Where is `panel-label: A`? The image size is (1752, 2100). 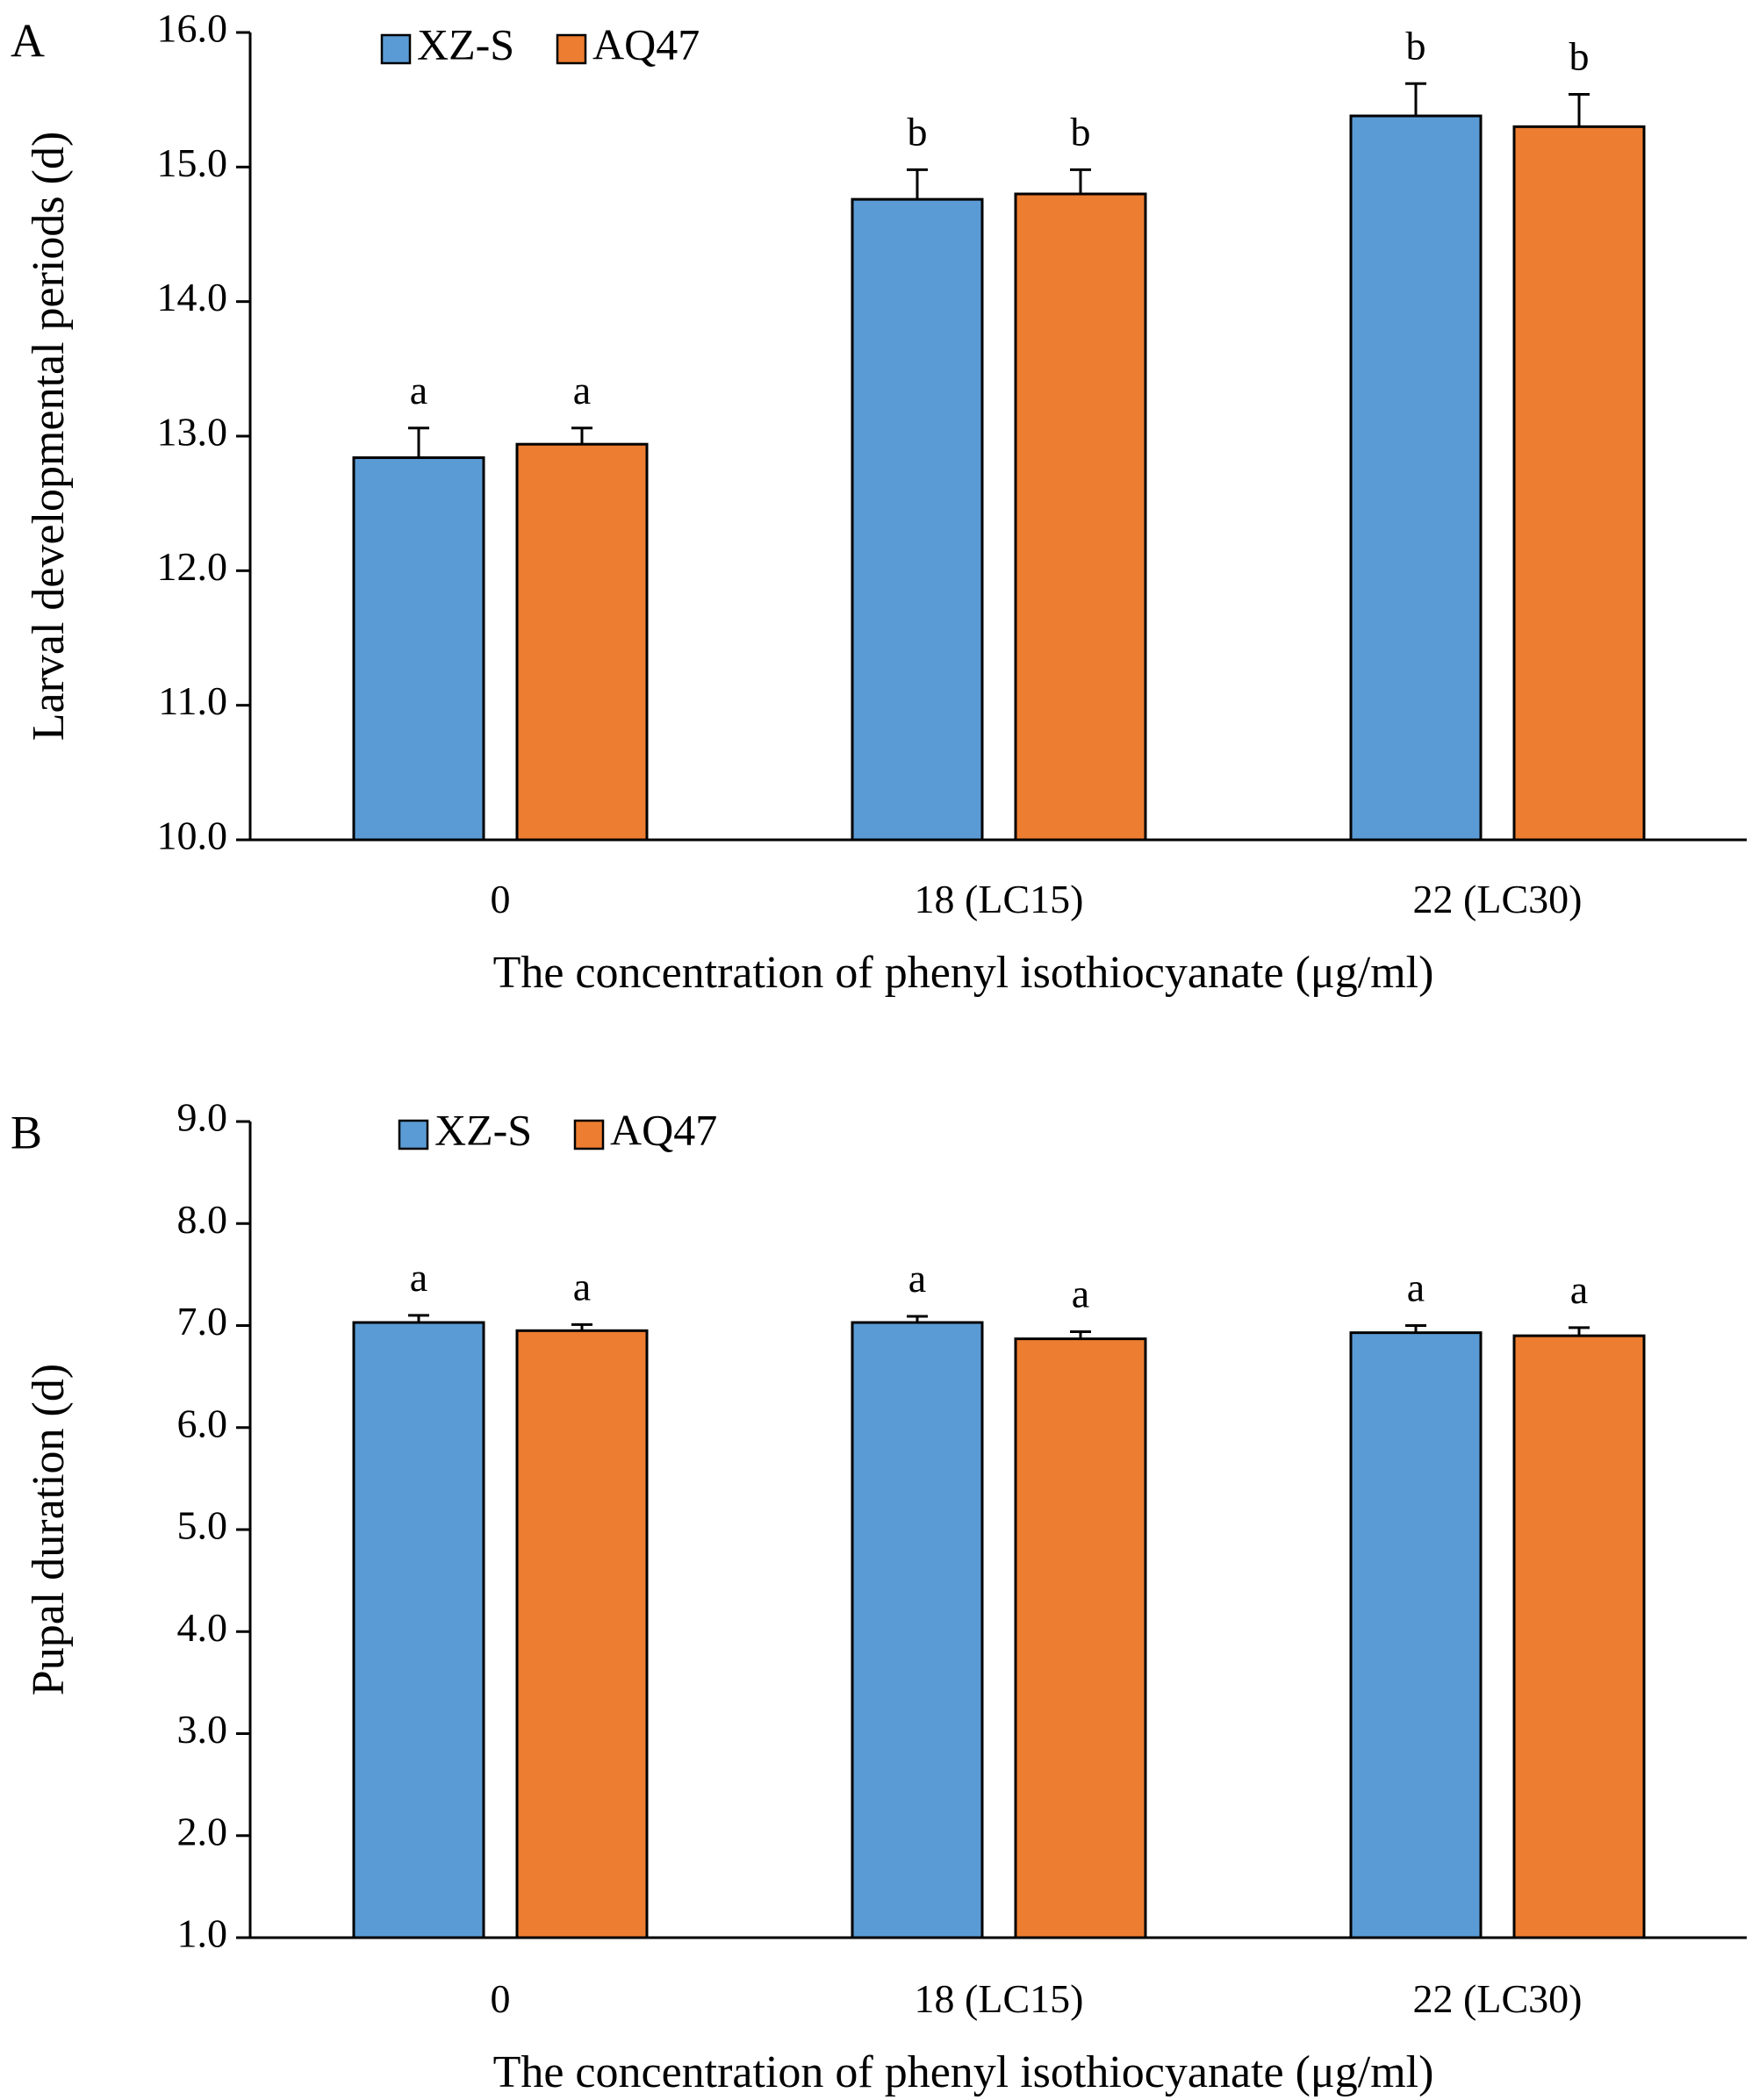 panel-label: A is located at coordinates (28, 40).